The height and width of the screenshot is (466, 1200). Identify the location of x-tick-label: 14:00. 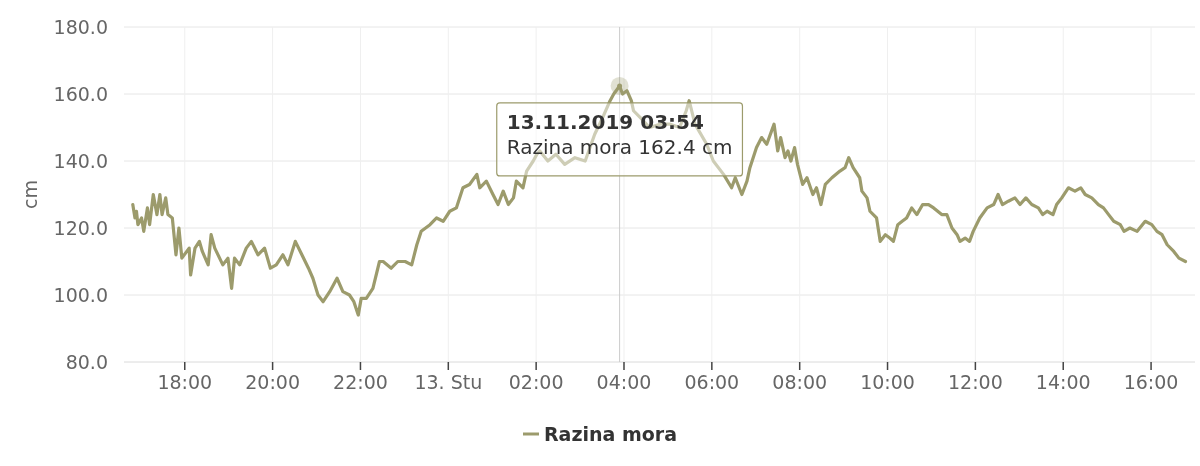
(1063, 382).